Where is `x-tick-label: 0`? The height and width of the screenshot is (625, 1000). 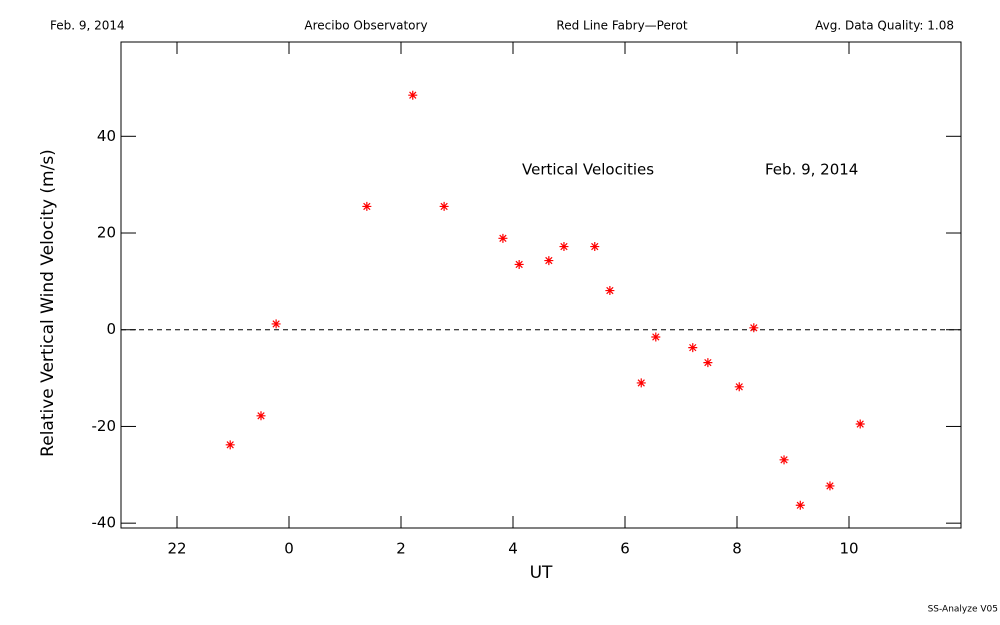 x-tick-label: 0 is located at coordinates (289, 549).